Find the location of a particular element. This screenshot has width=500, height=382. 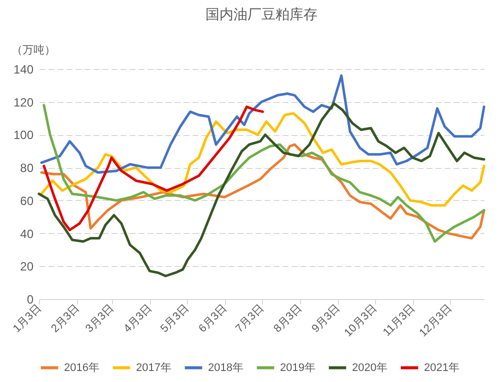

y-tick-label: 60 is located at coordinates (27, 201).